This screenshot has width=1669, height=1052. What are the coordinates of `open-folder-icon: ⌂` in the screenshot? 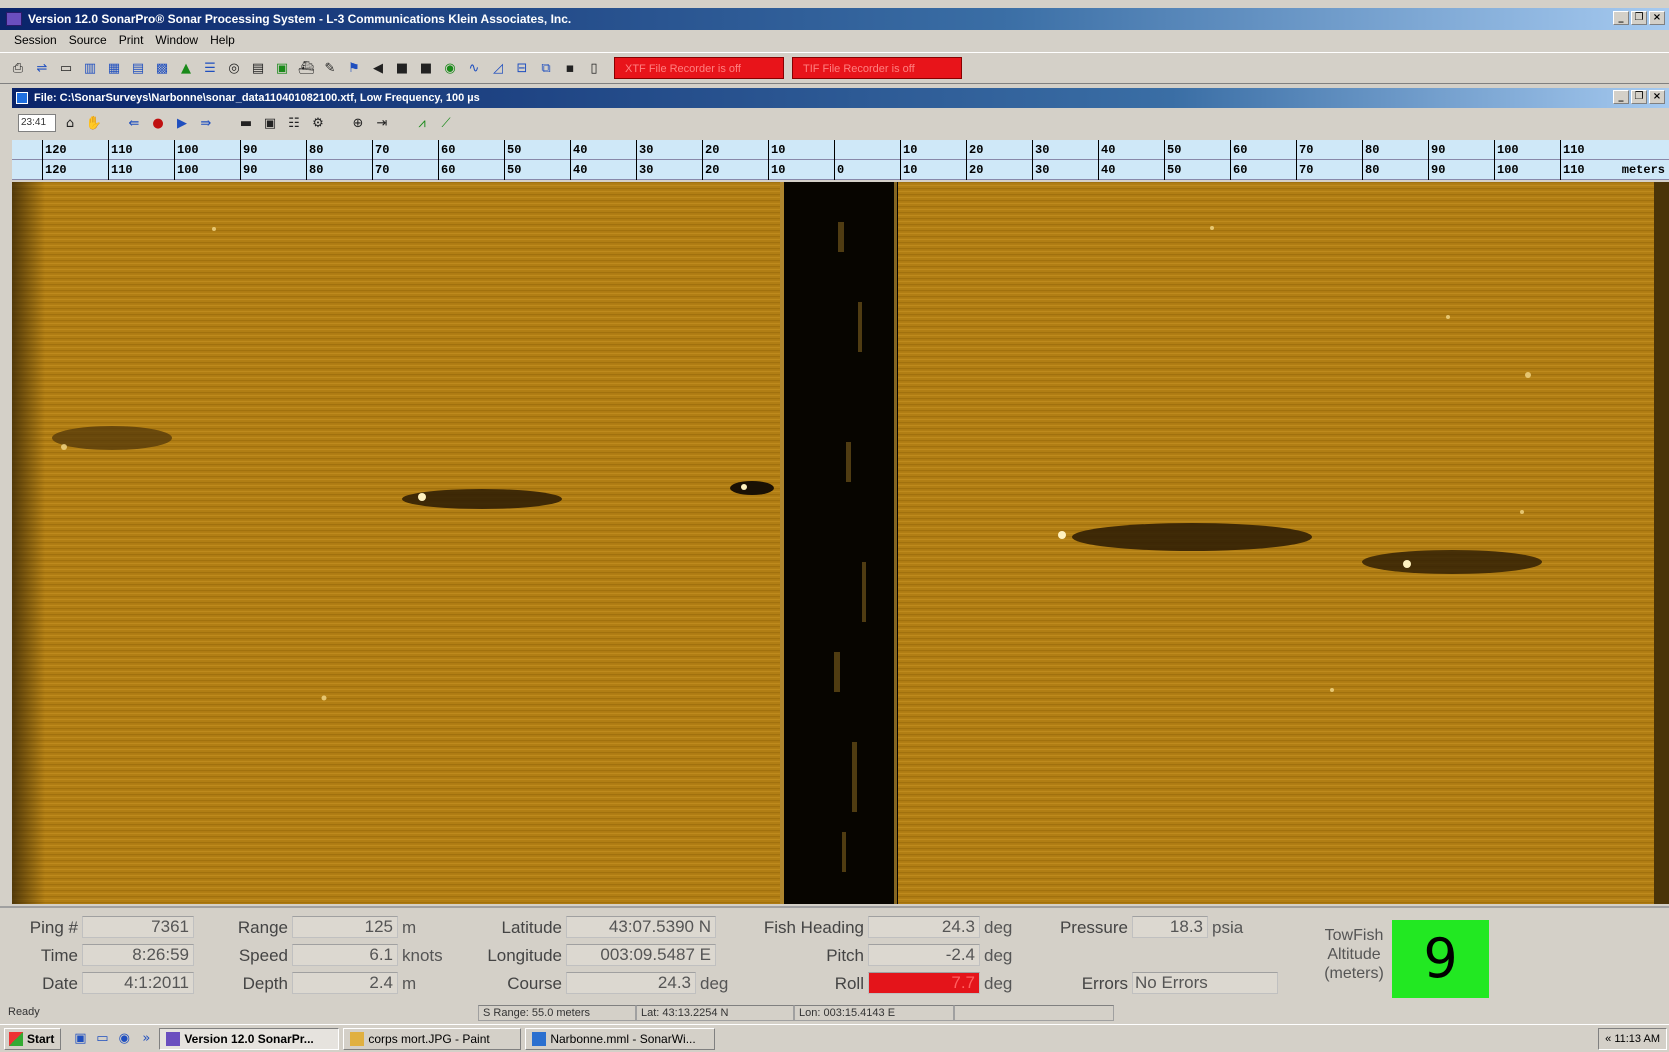 It's located at (70, 123).